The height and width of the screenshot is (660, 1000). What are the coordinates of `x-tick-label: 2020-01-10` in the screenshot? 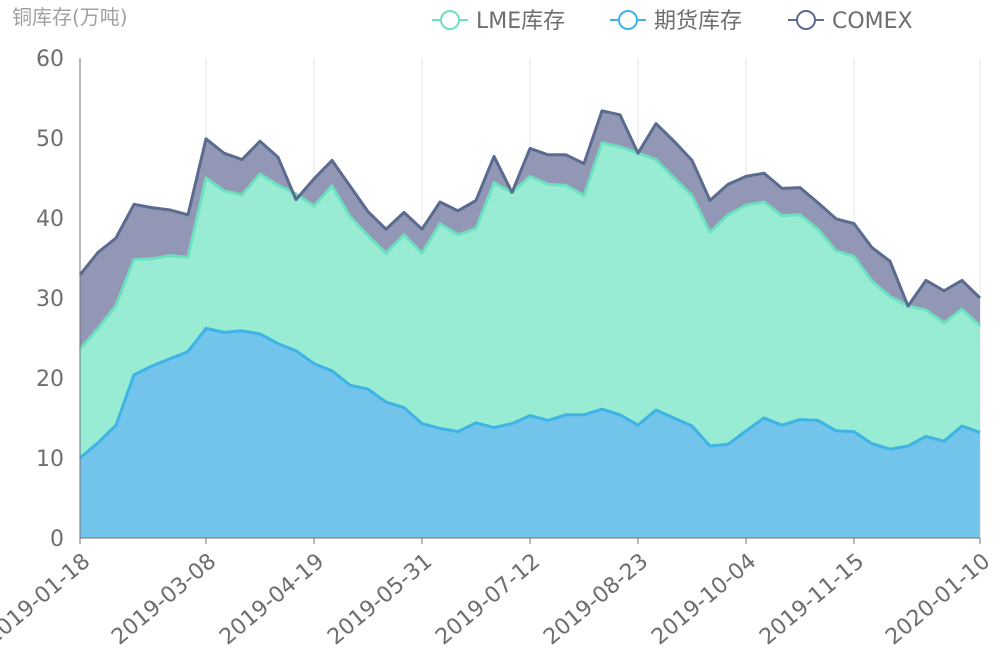 It's located at (938, 599).